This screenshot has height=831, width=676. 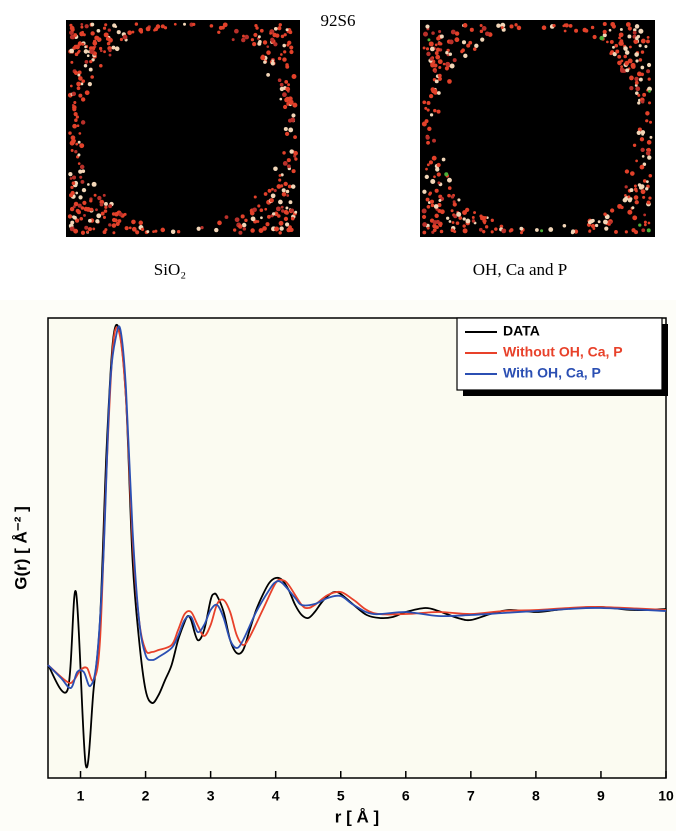 What do you see at coordinates (406, 796) in the screenshot?
I see `x-tick-label: 6` at bounding box center [406, 796].